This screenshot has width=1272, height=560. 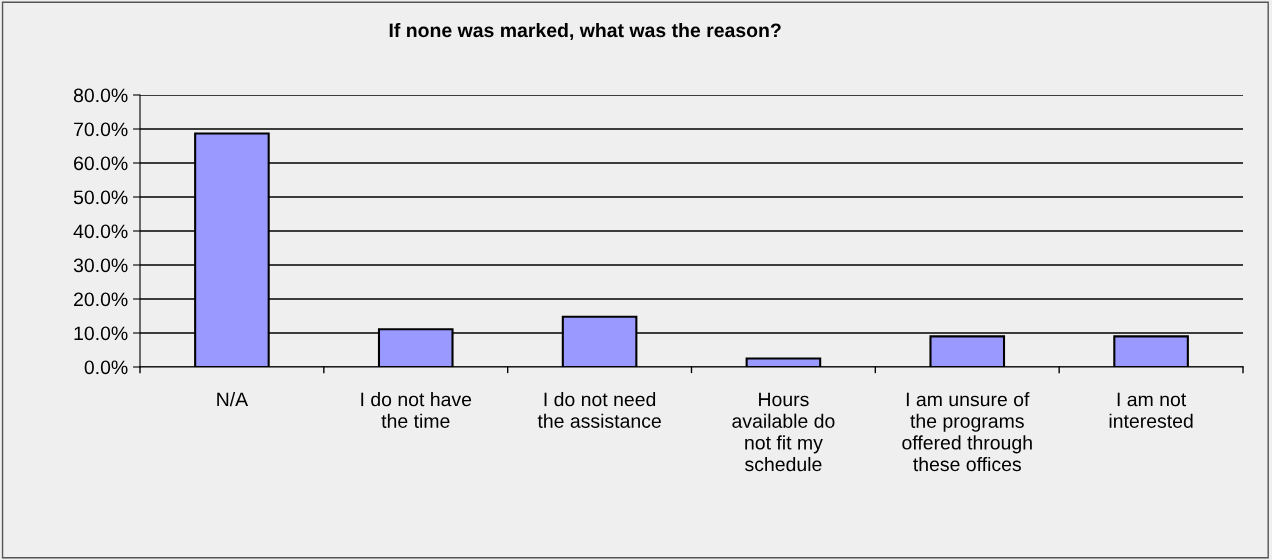 What do you see at coordinates (101, 333) in the screenshot?
I see `y-tick-label: 10.0%` at bounding box center [101, 333].